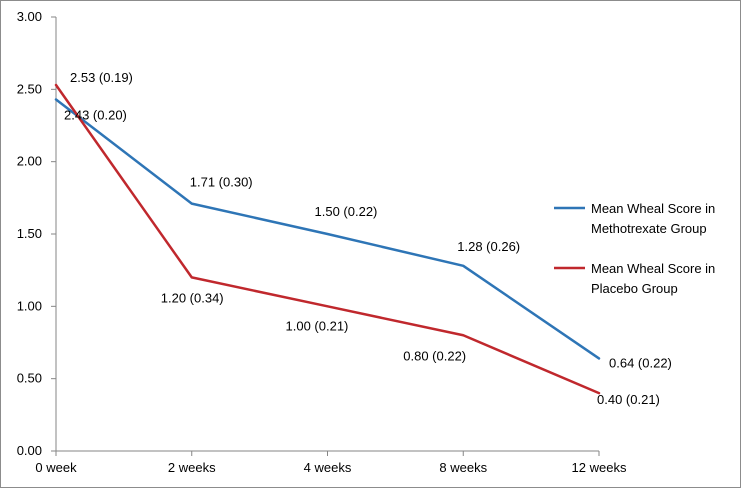 The width and height of the screenshot is (741, 488). I want to click on y-tick-label: 2.00, so click(29, 161).